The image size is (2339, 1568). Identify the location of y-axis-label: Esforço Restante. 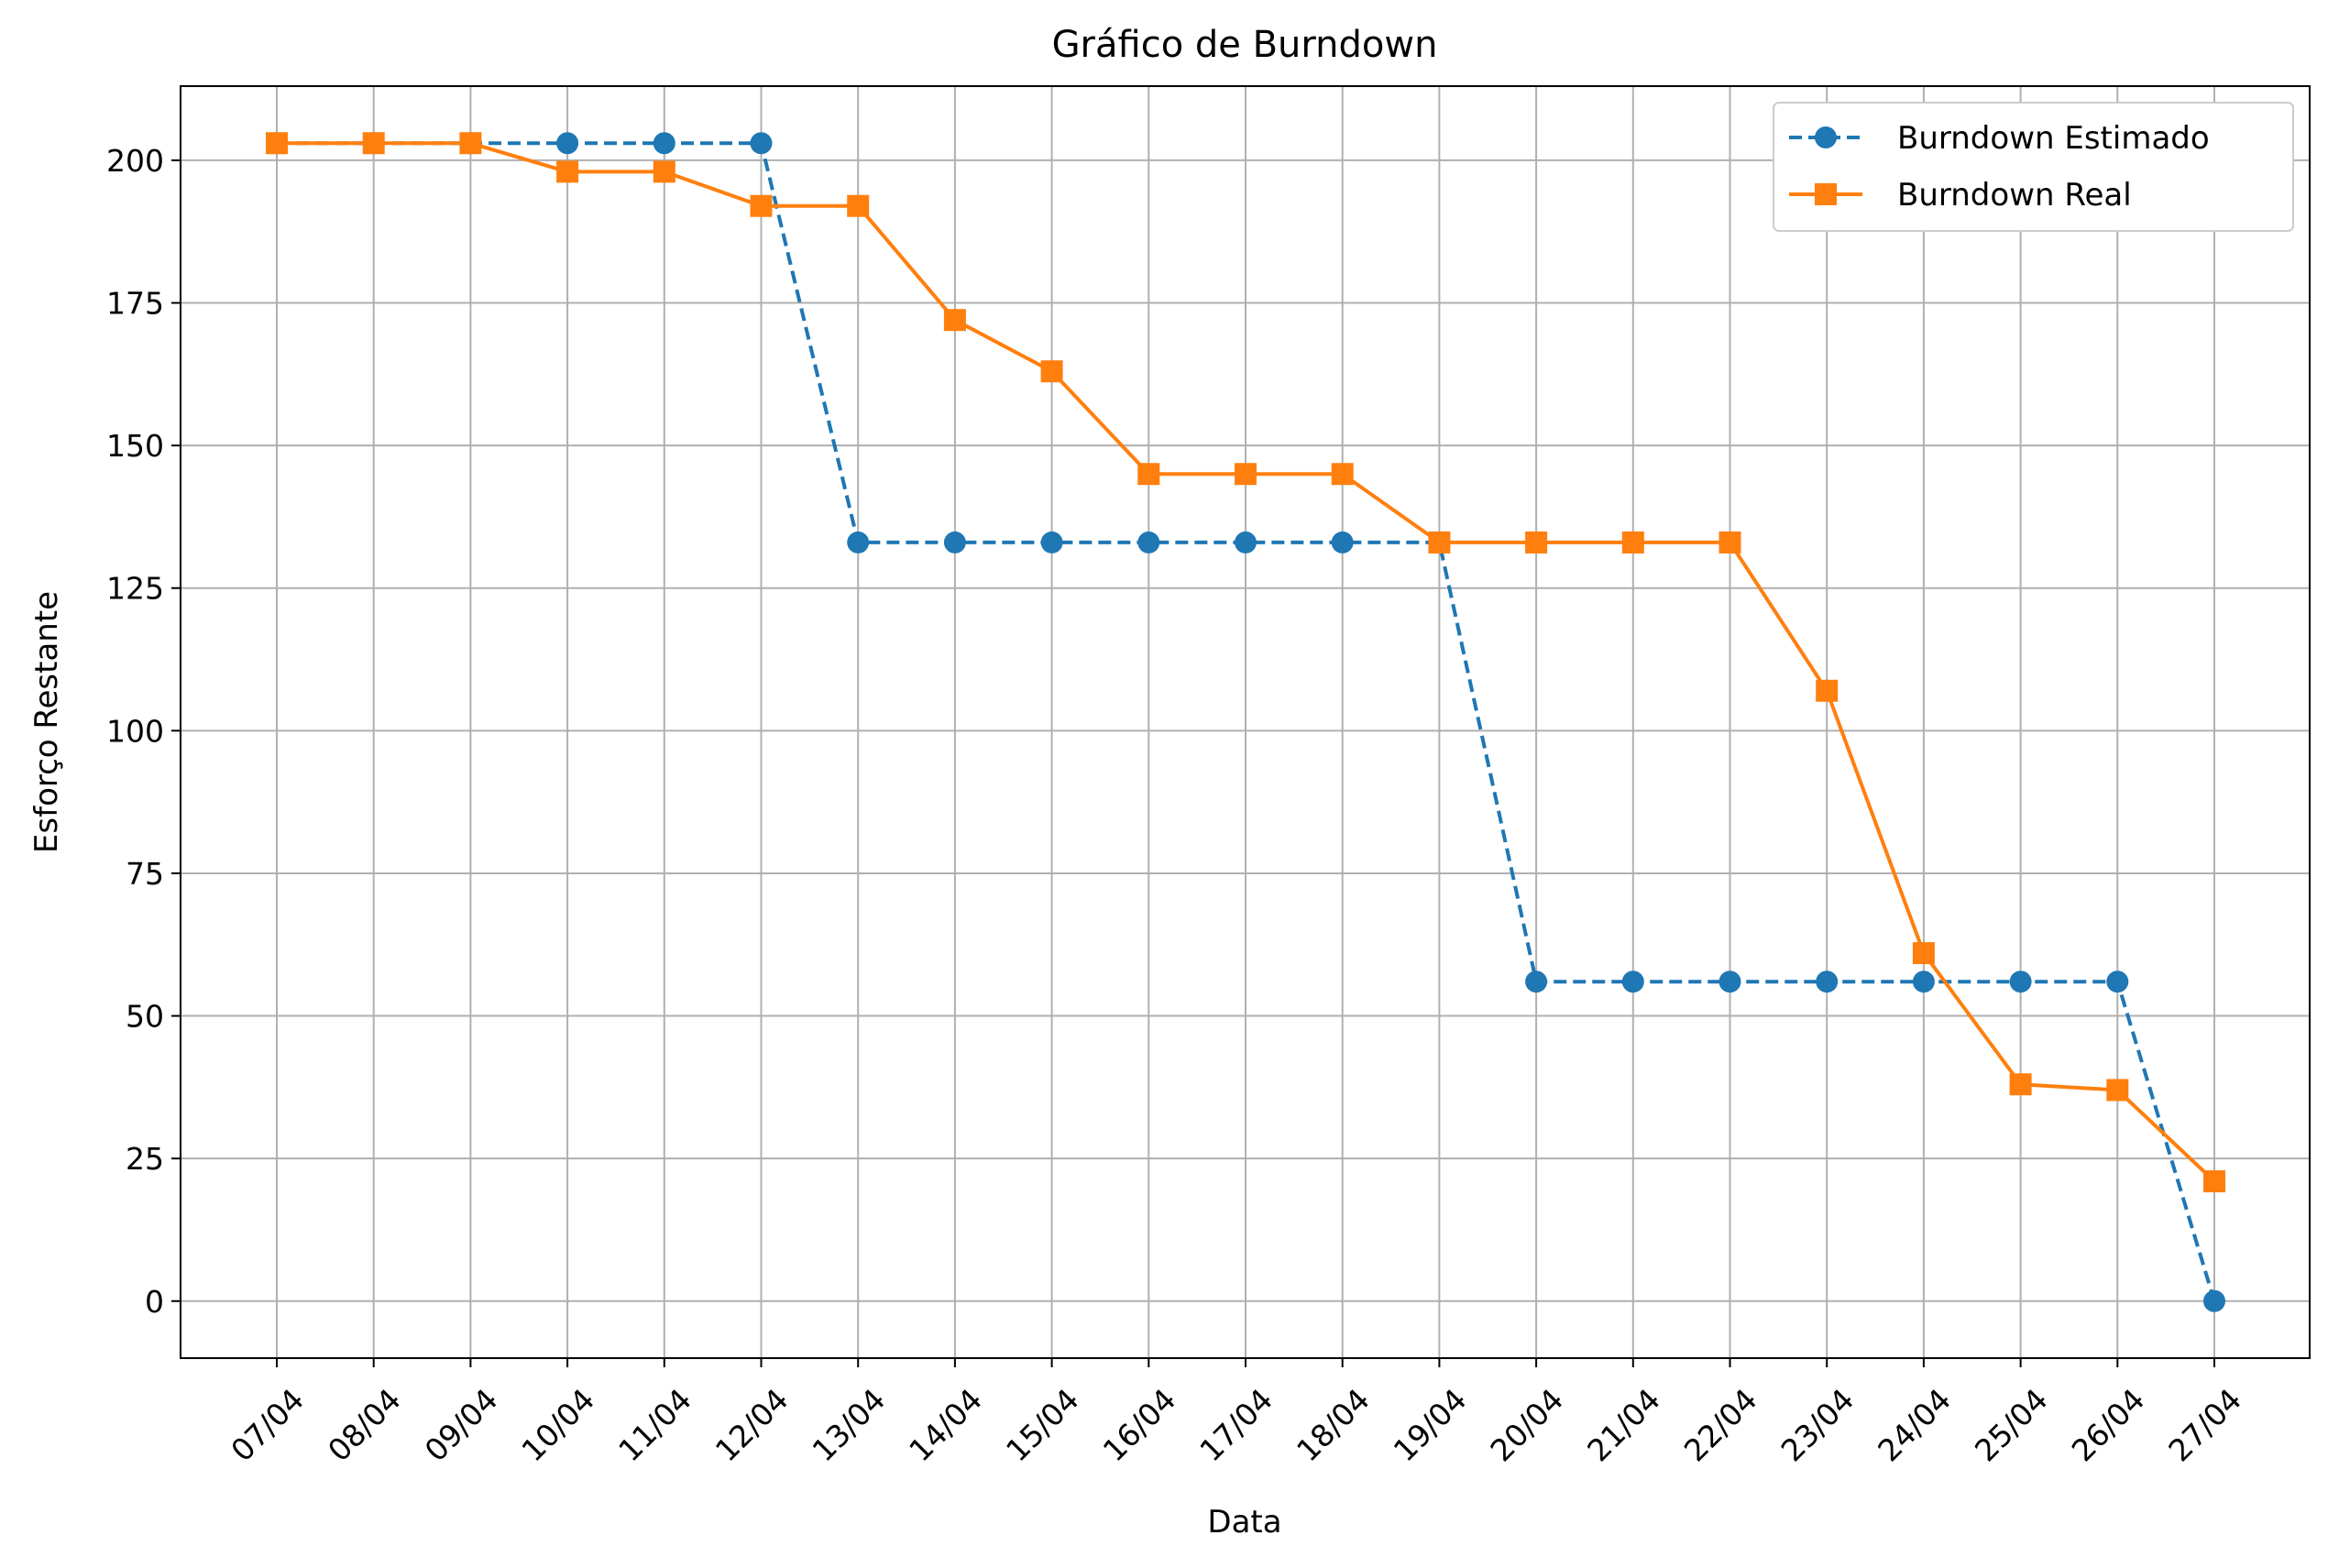
(46, 722).